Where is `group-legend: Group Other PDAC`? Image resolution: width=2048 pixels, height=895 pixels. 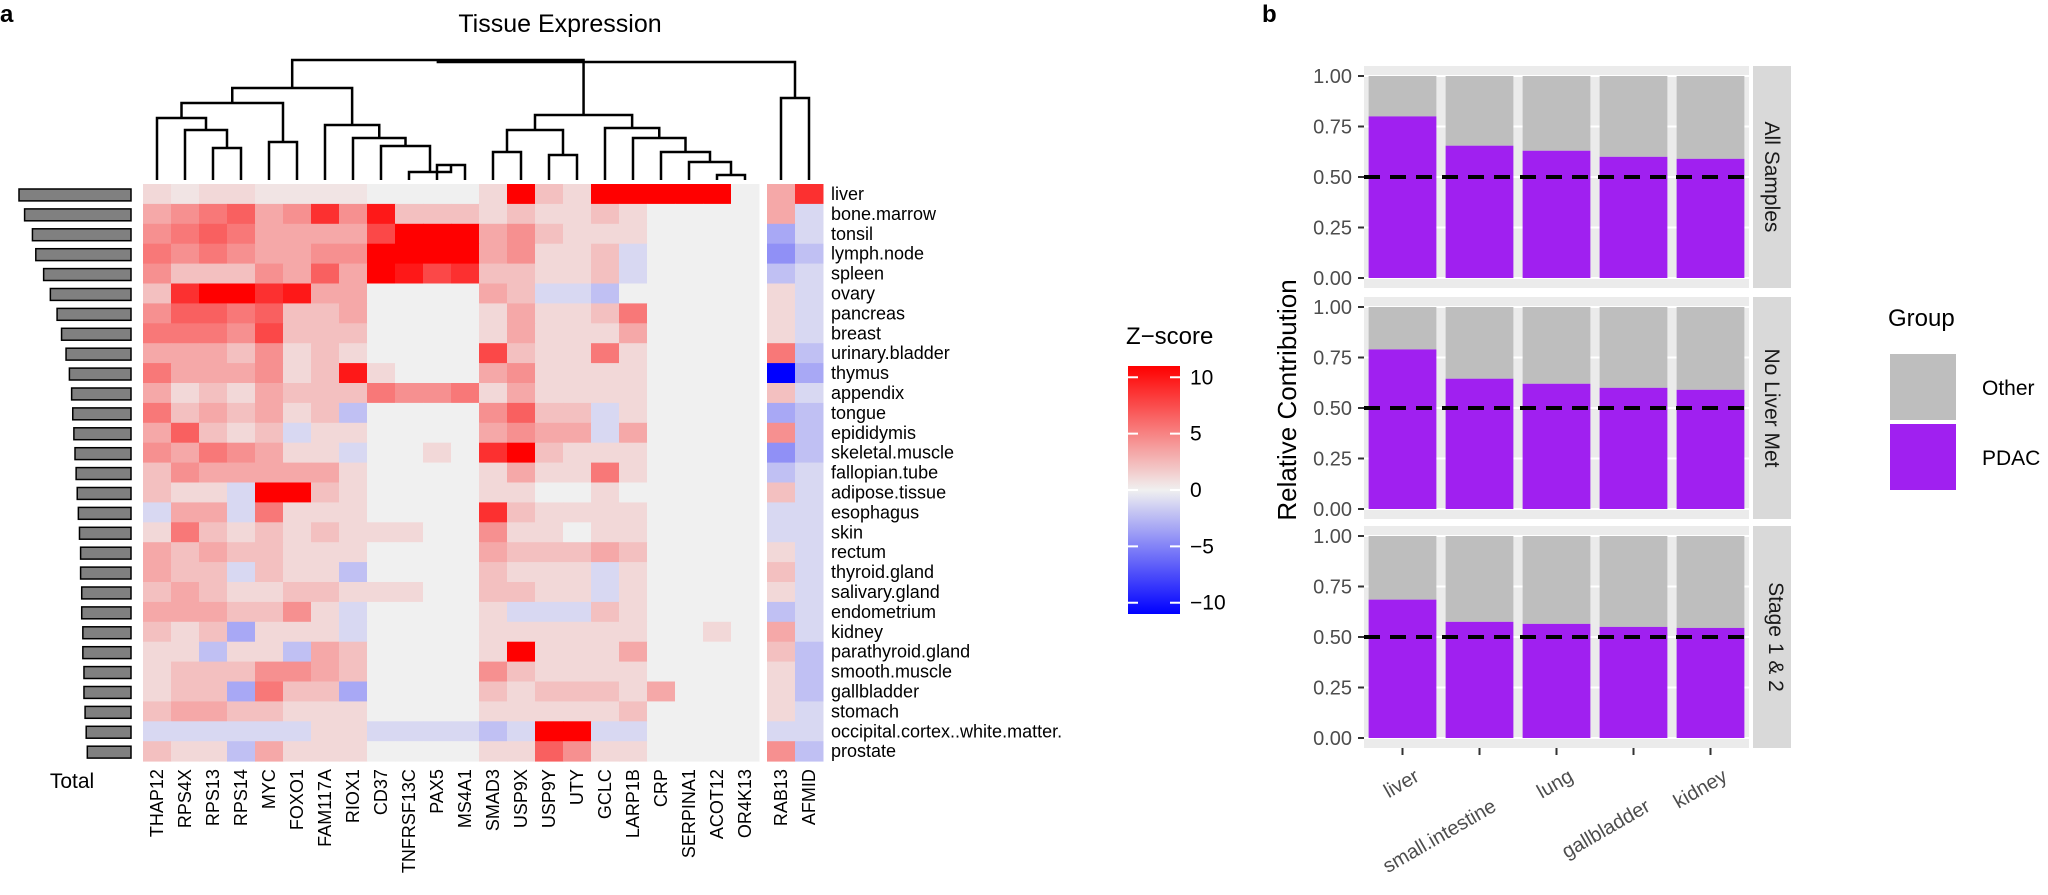 group-legend: Group Other PDAC is located at coordinates (1964, 397).